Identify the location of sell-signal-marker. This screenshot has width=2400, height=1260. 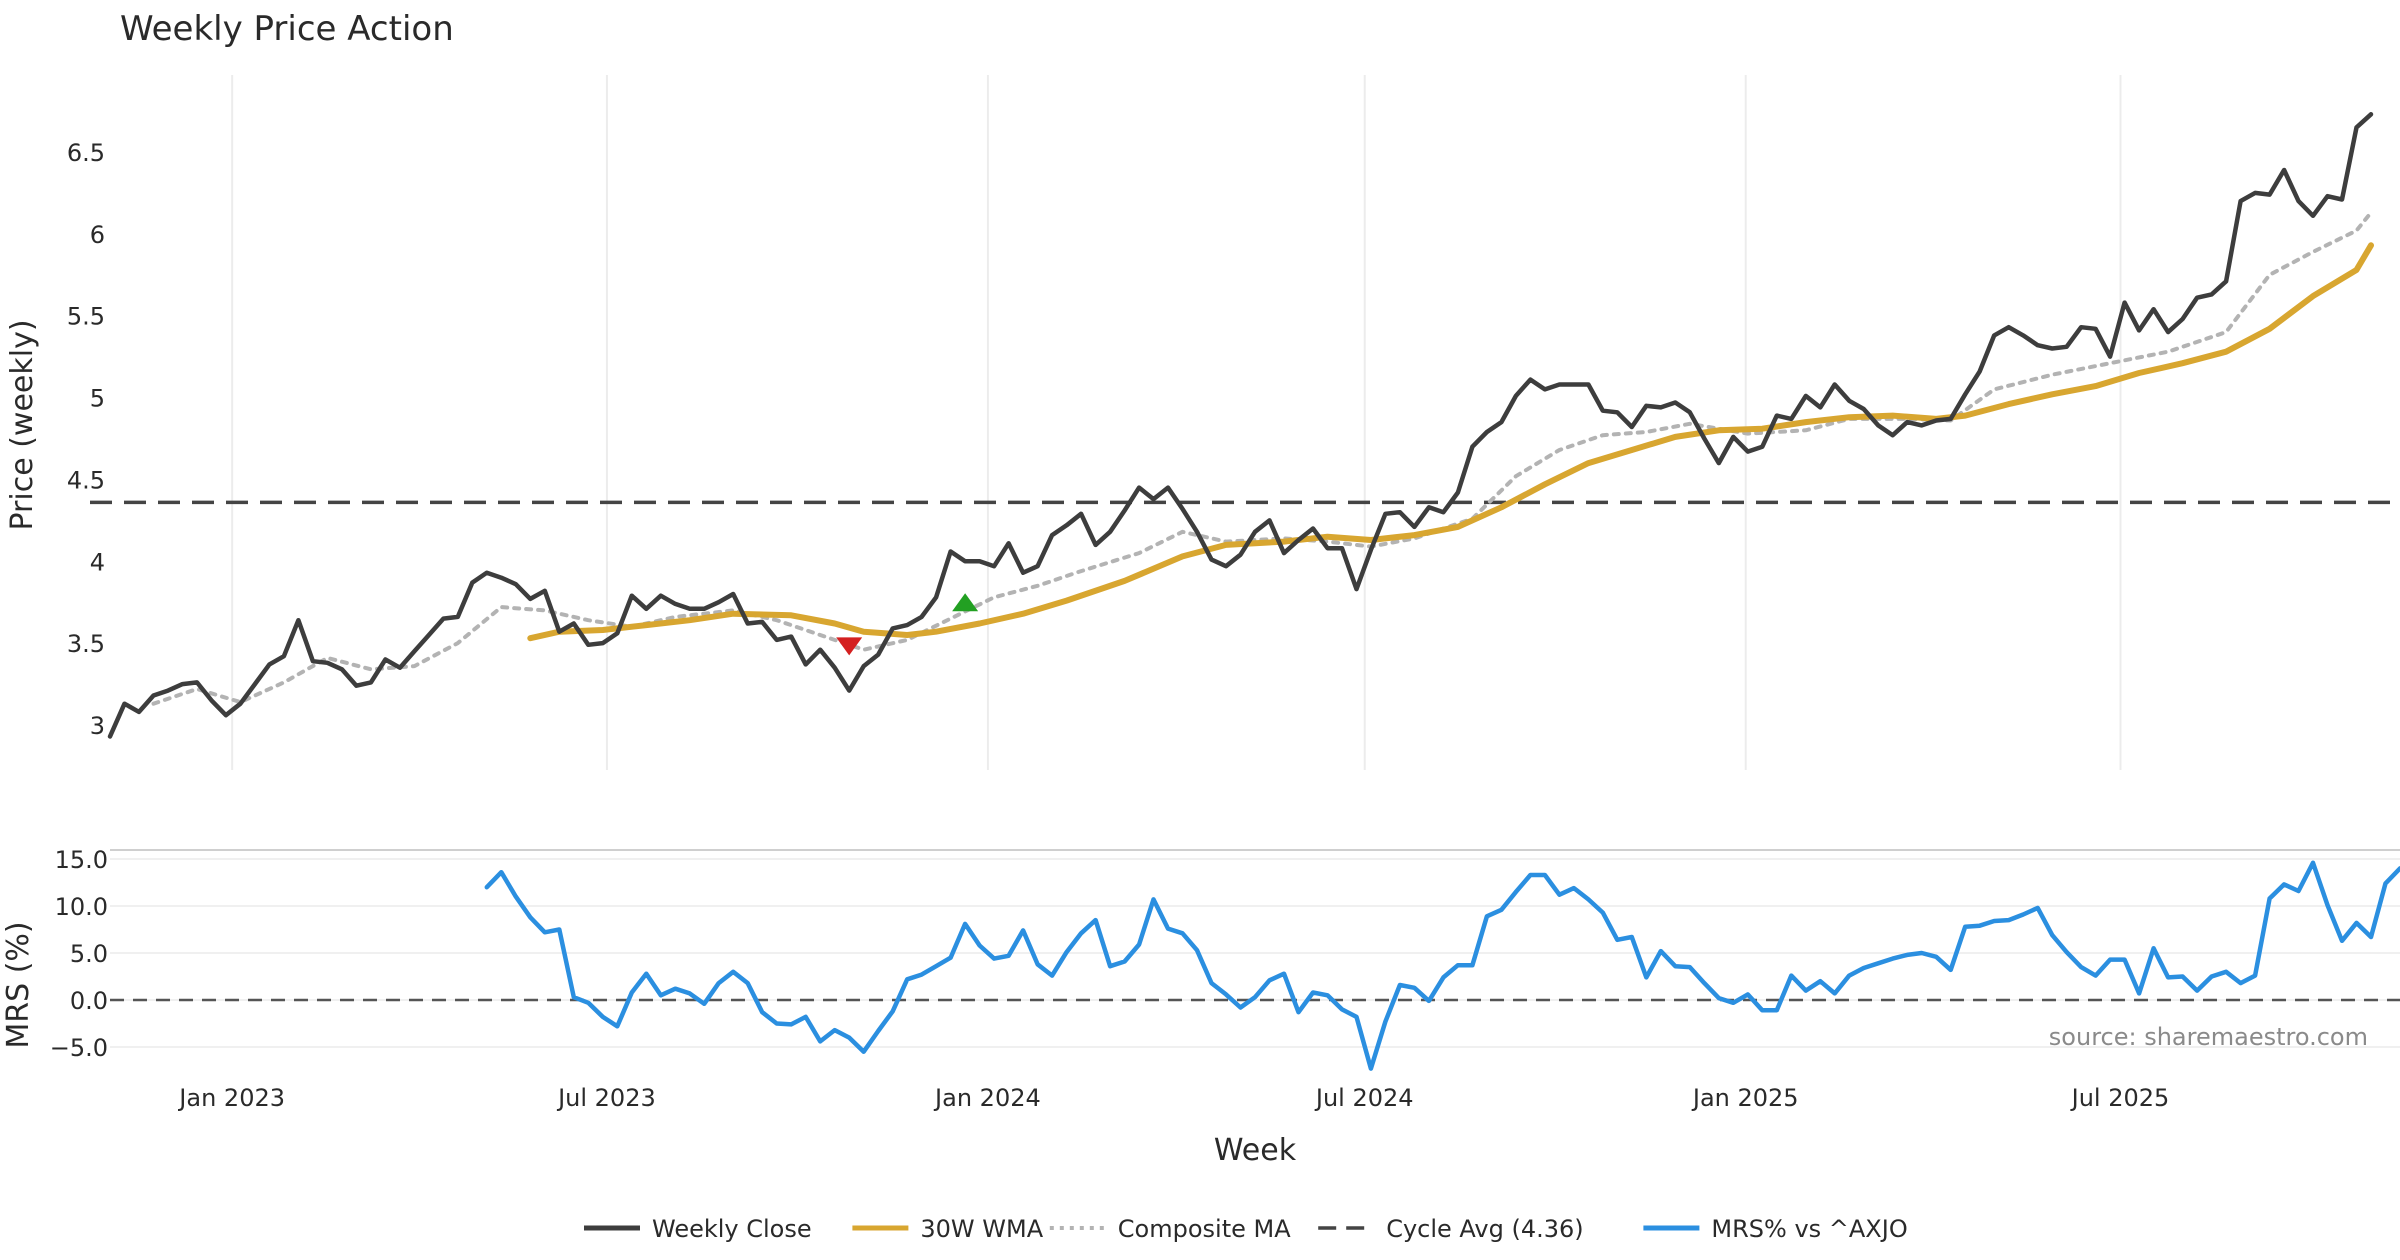
(849, 646).